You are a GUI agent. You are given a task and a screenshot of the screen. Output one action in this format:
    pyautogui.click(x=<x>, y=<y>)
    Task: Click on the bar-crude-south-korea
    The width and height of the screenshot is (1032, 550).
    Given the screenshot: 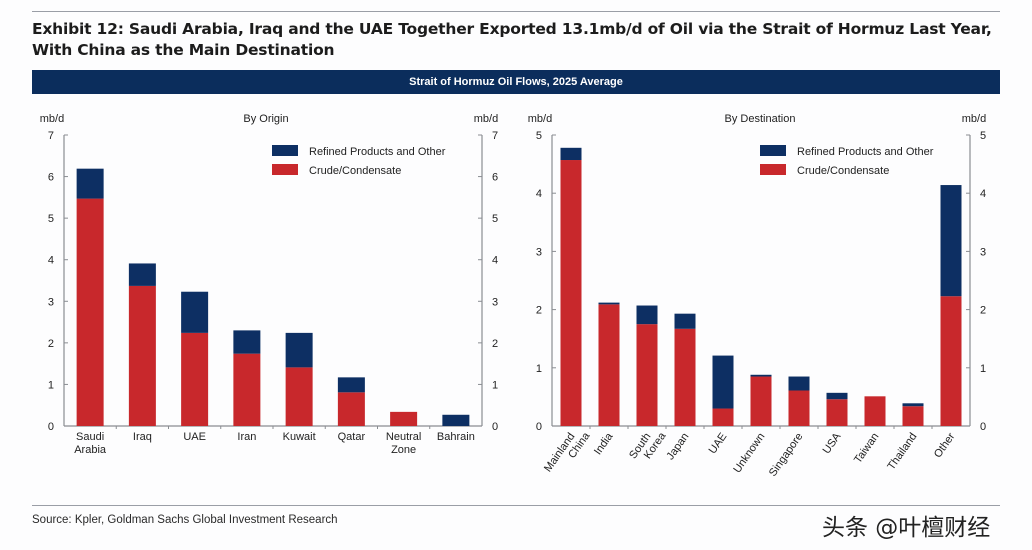 What is the action you would take?
    pyautogui.click(x=647, y=375)
    